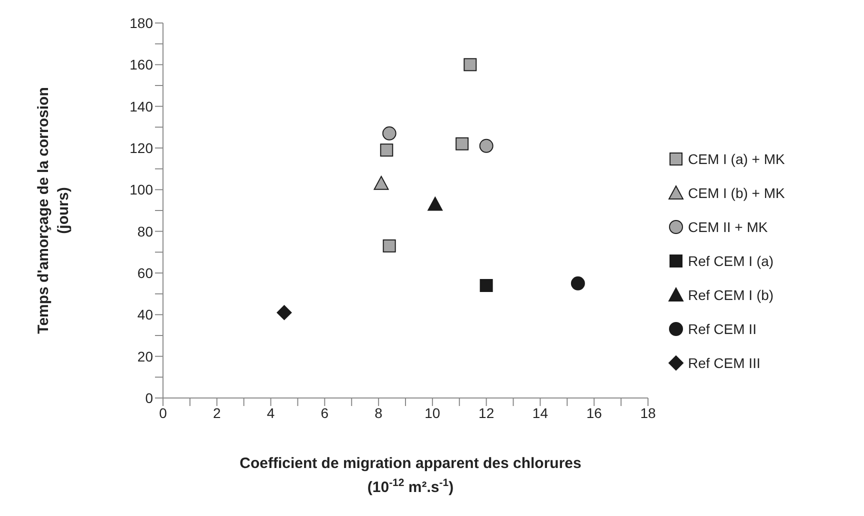 This screenshot has height=516, width=864. What do you see at coordinates (149, 398) in the screenshot?
I see `y-tick-label: 0` at bounding box center [149, 398].